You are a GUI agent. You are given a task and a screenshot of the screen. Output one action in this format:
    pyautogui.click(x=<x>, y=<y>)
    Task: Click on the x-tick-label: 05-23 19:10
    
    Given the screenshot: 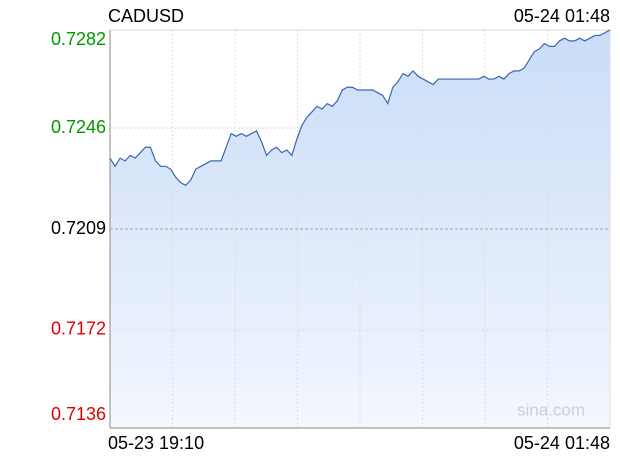 What is the action you would take?
    pyautogui.click(x=156, y=443)
    